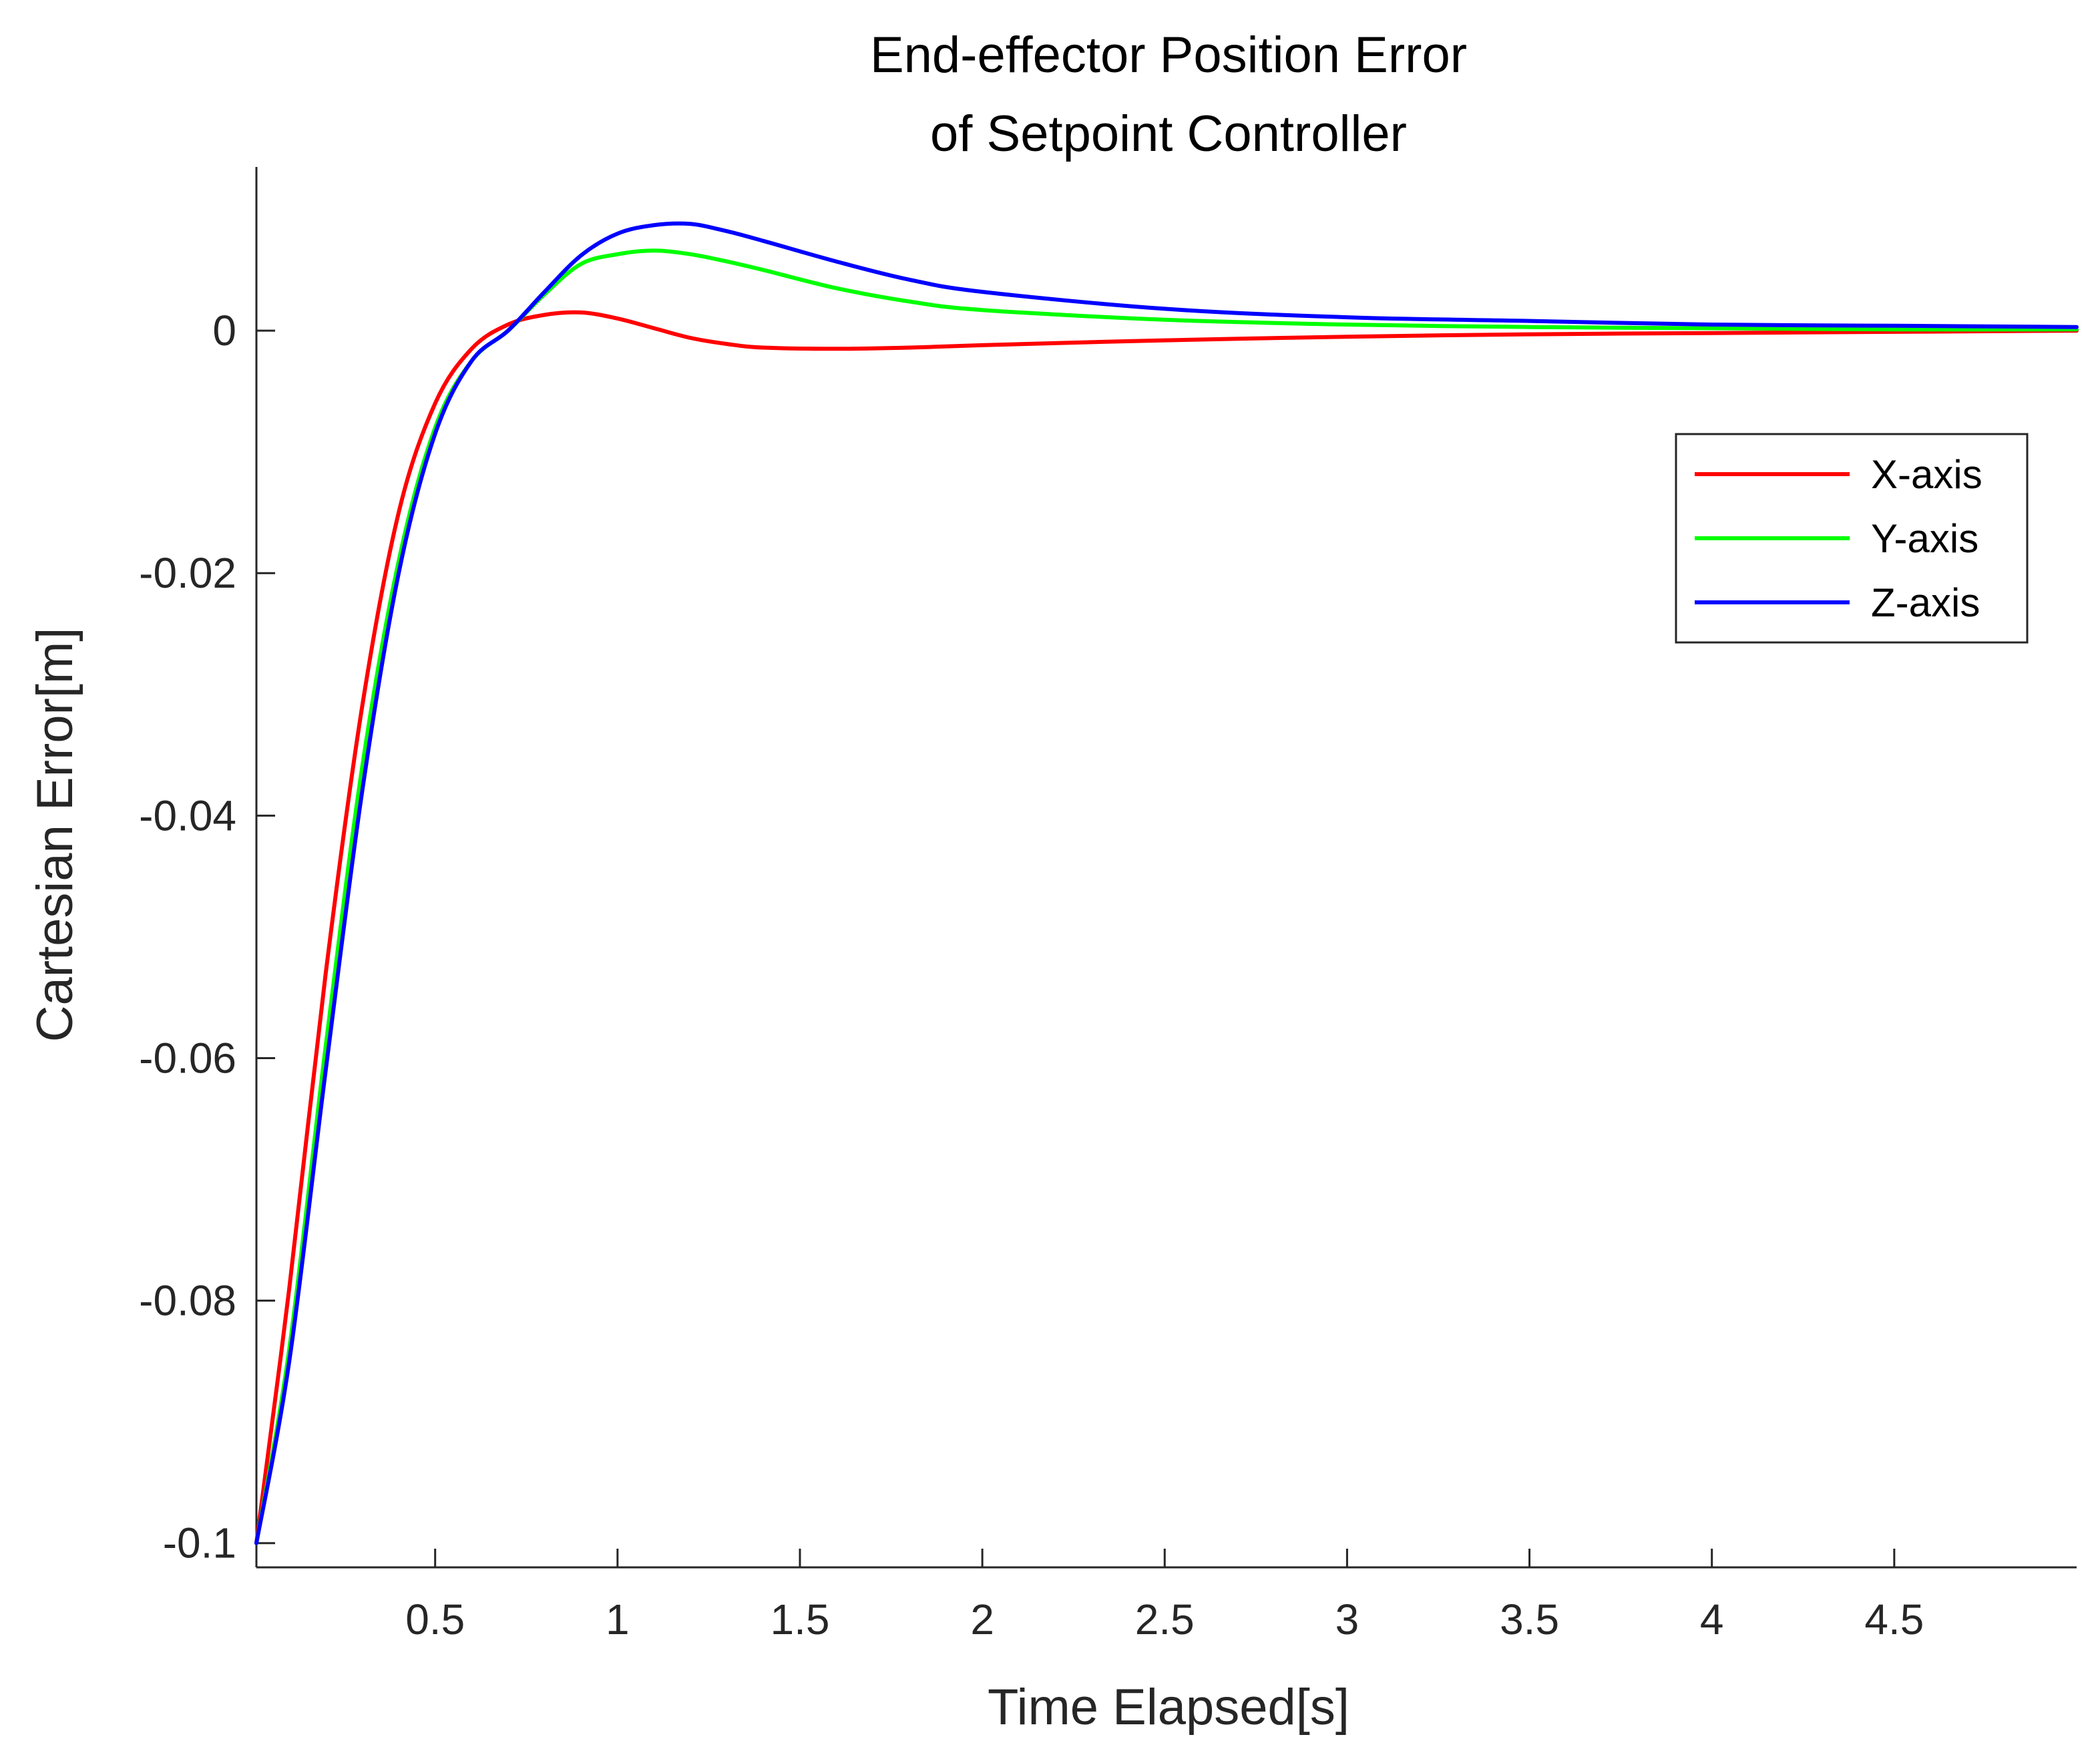  What do you see at coordinates (55, 835) in the screenshot?
I see `y-axis-label: Cartesian Error[m]` at bounding box center [55, 835].